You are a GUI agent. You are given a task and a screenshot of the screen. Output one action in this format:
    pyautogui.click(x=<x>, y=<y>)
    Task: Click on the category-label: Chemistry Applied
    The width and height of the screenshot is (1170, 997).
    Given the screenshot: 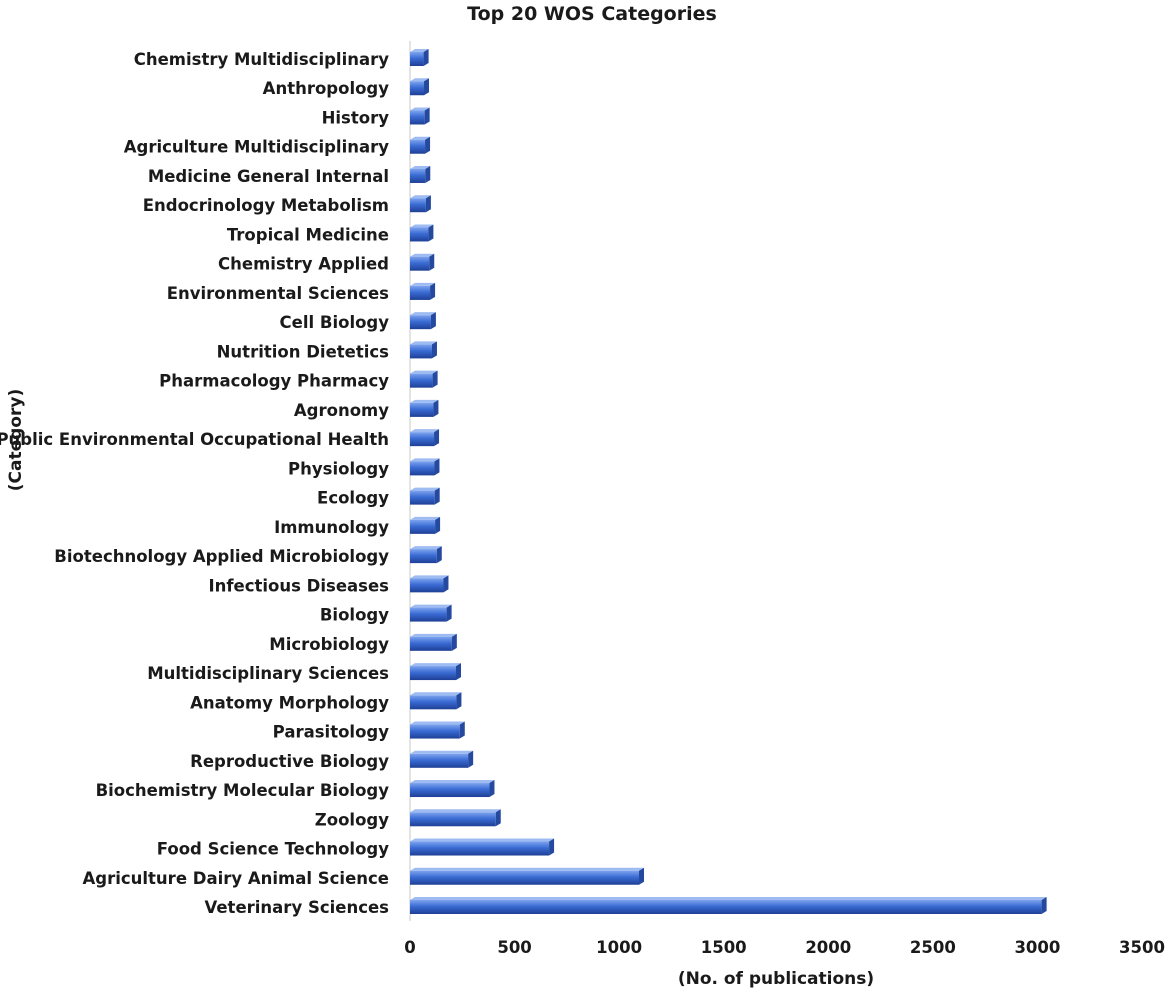 What is the action you would take?
    pyautogui.click(x=303, y=264)
    